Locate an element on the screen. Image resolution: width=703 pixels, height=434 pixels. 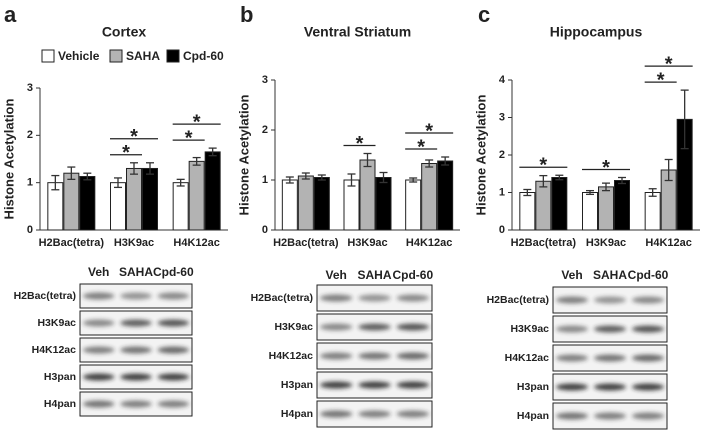
y-tick-label: 3 is located at coordinates (30, 88).